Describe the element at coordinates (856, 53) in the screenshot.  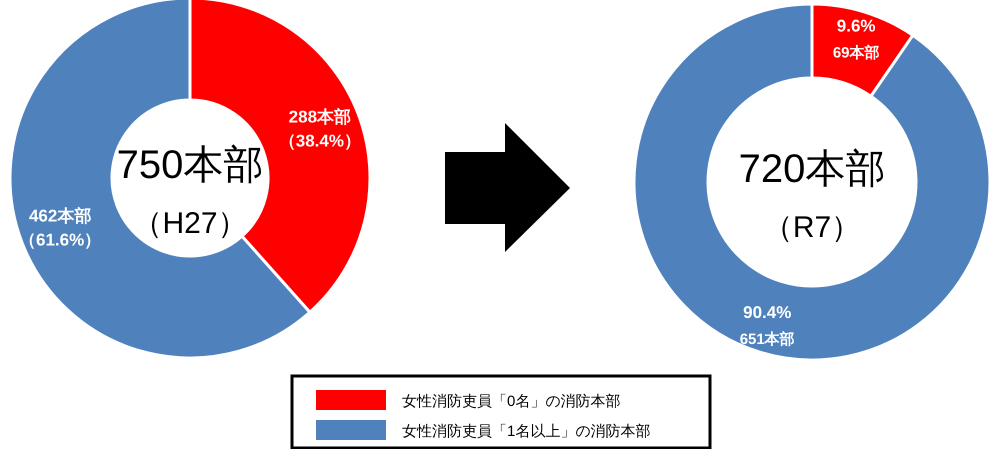
I see `data-label: 69本部` at that location.